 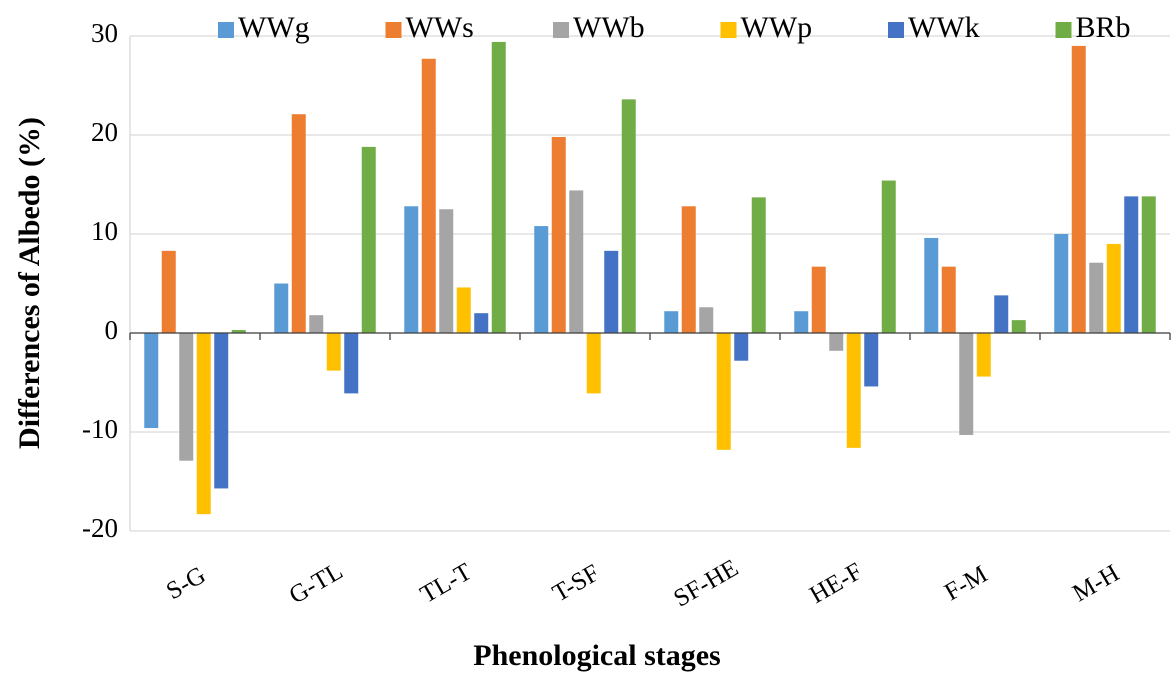 What do you see at coordinates (440, 27) in the screenshot?
I see `legend-label: WWs` at bounding box center [440, 27].